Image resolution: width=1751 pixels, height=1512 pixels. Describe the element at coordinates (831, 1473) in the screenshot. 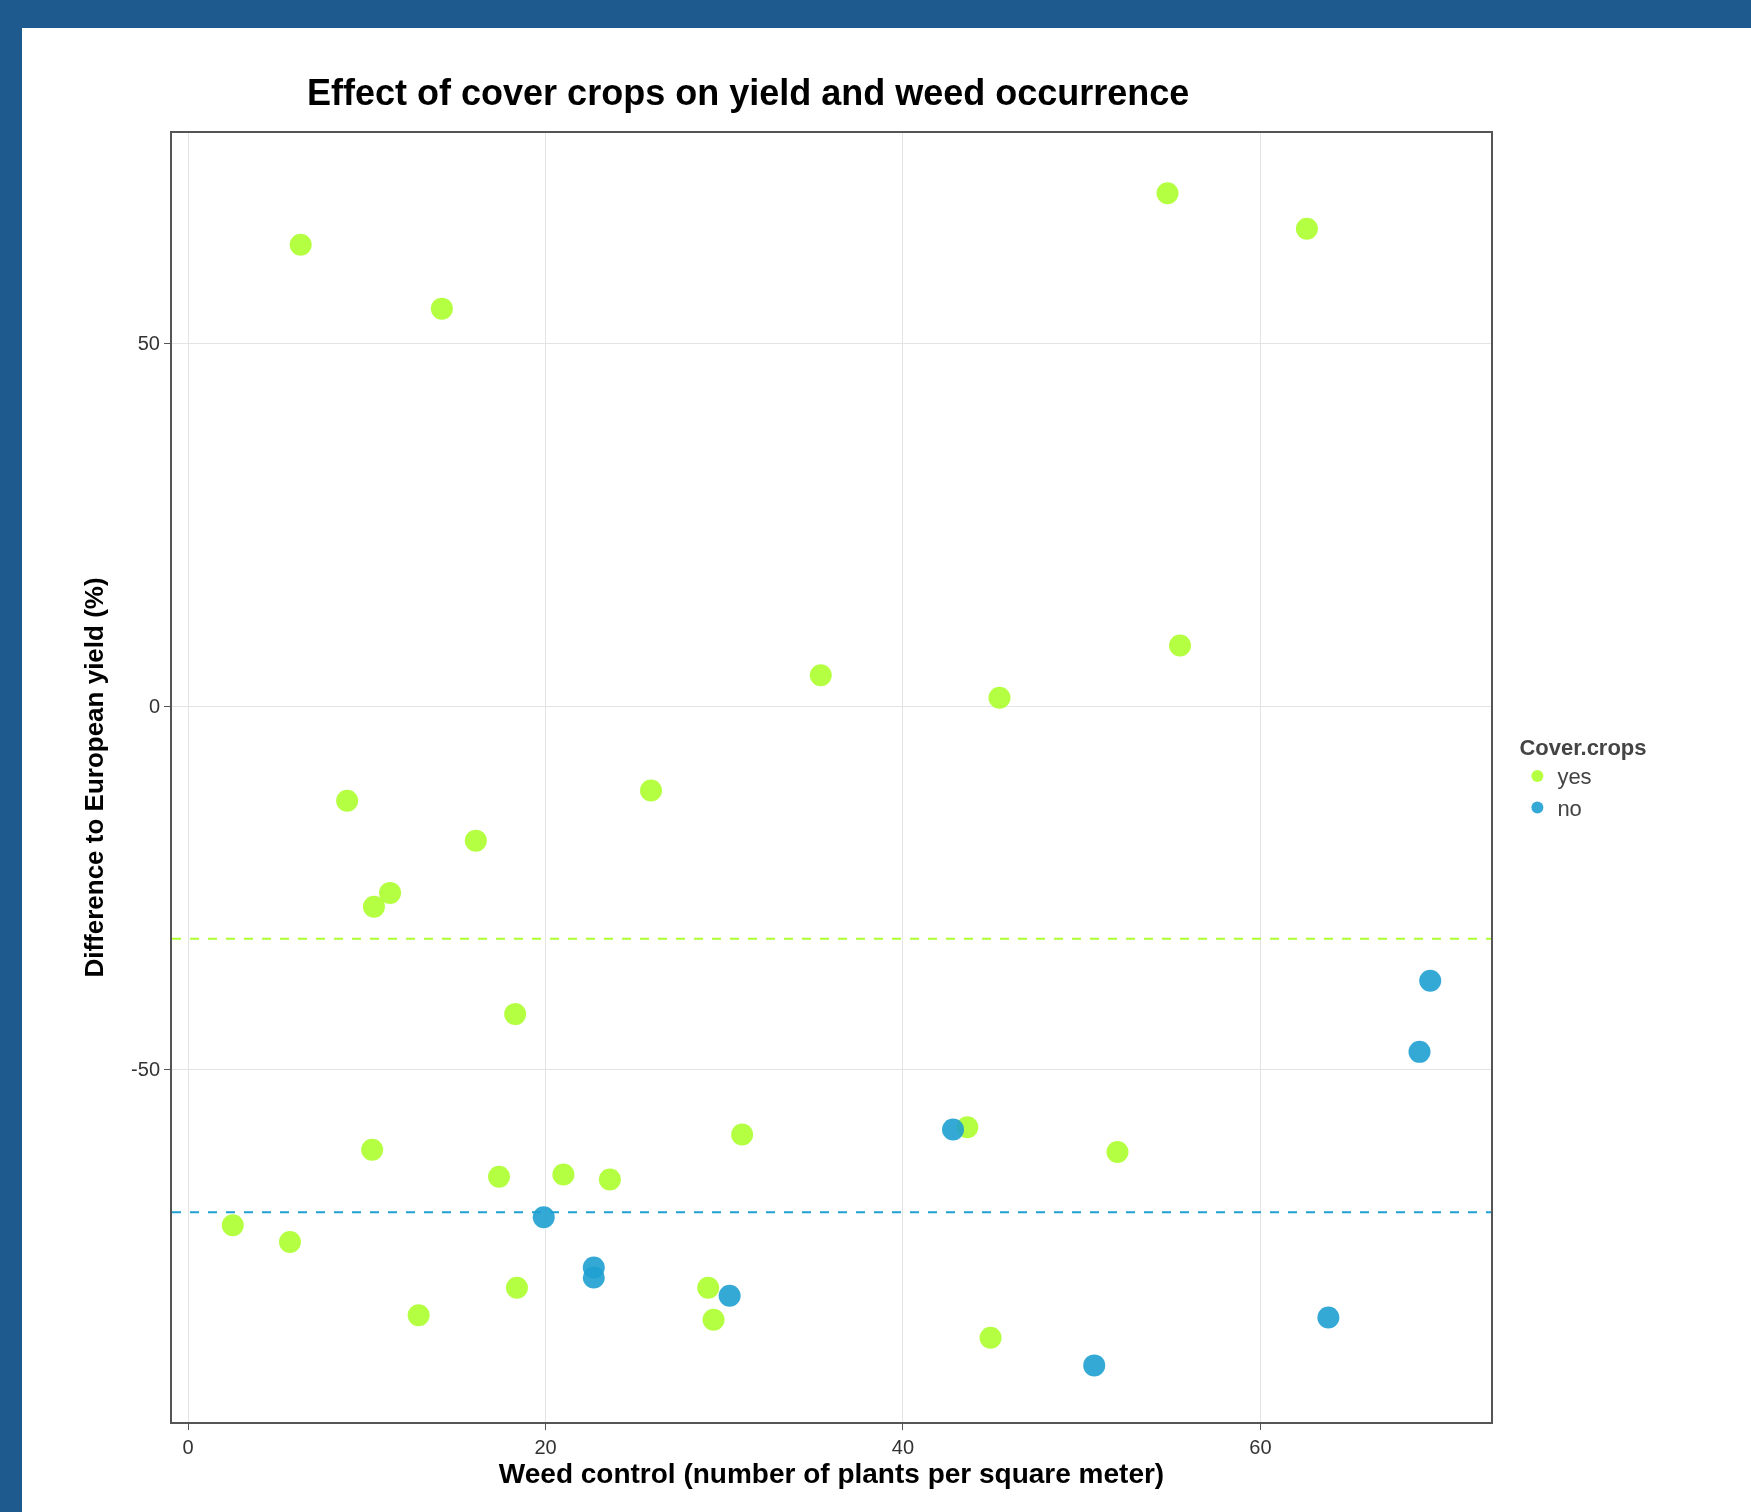

I see `x-axis-title: Weed control (number of plants per square meter)` at that location.